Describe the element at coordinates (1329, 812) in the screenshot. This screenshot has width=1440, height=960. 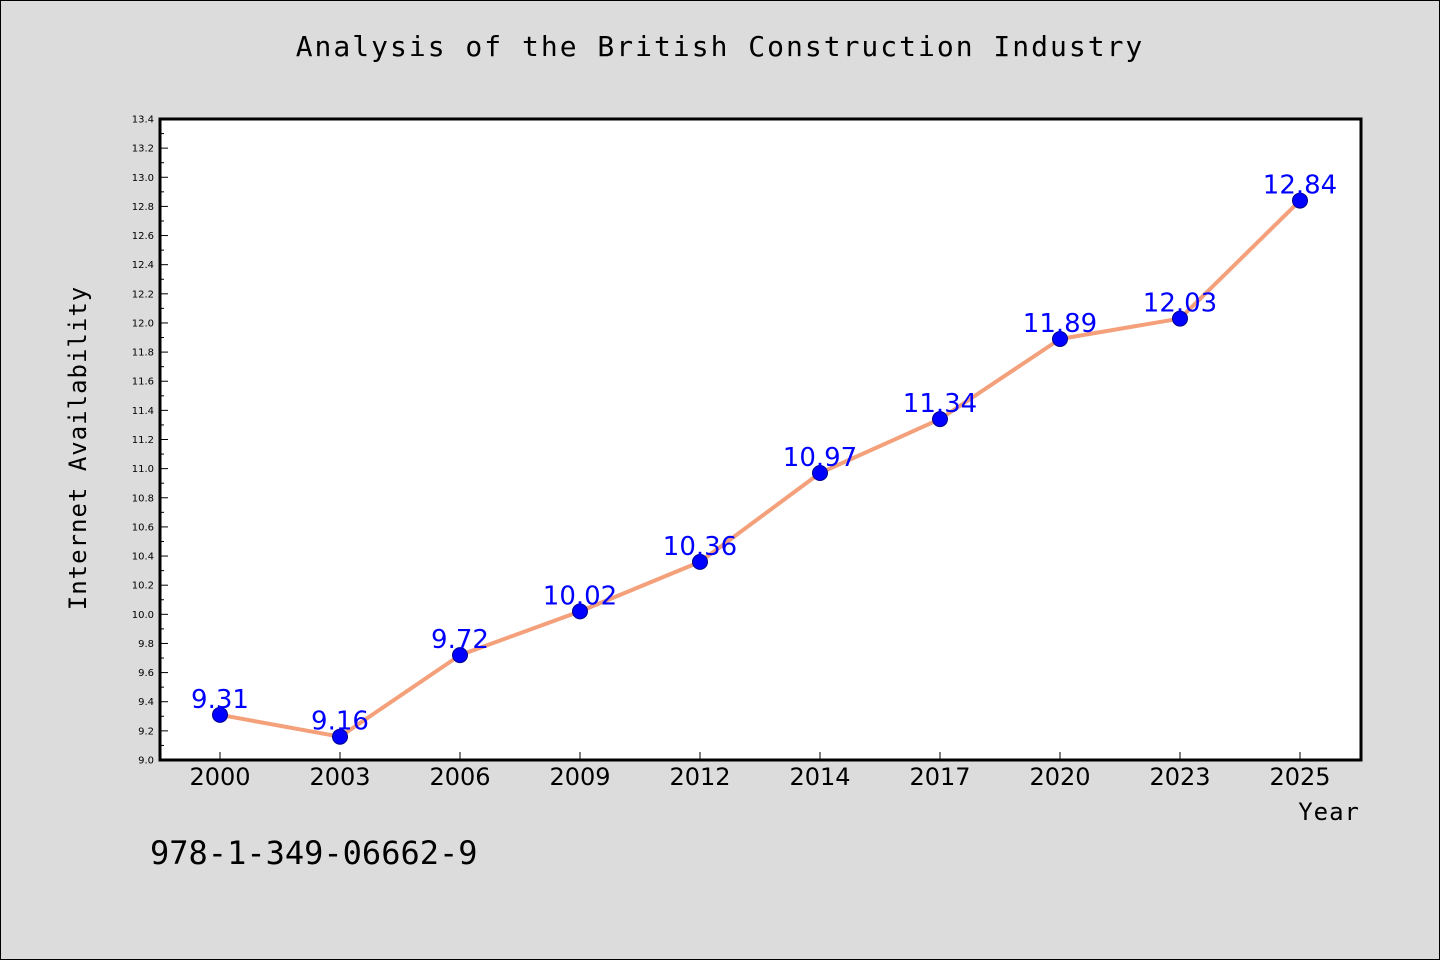
I see `x-axis-label: Year` at that location.